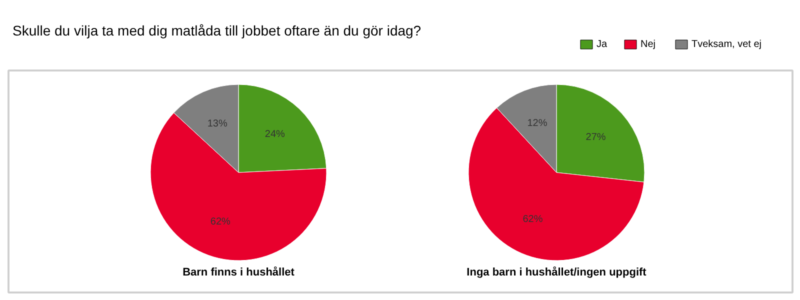 Image resolution: width=800 pixels, height=300 pixels. Describe the element at coordinates (727, 44) in the screenshot. I see `legend-label: Tveksam, vet ej` at that location.